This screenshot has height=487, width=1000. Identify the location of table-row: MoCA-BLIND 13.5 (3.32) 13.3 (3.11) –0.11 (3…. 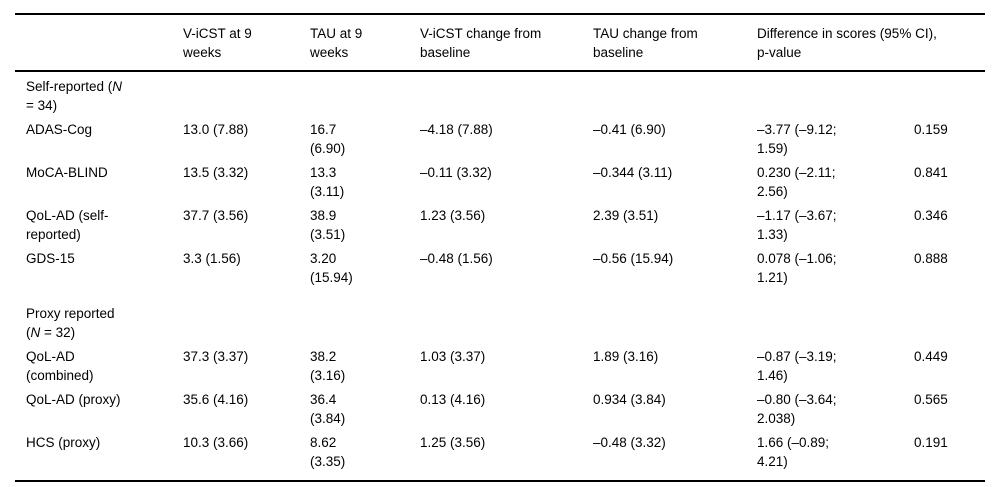
(500, 179).